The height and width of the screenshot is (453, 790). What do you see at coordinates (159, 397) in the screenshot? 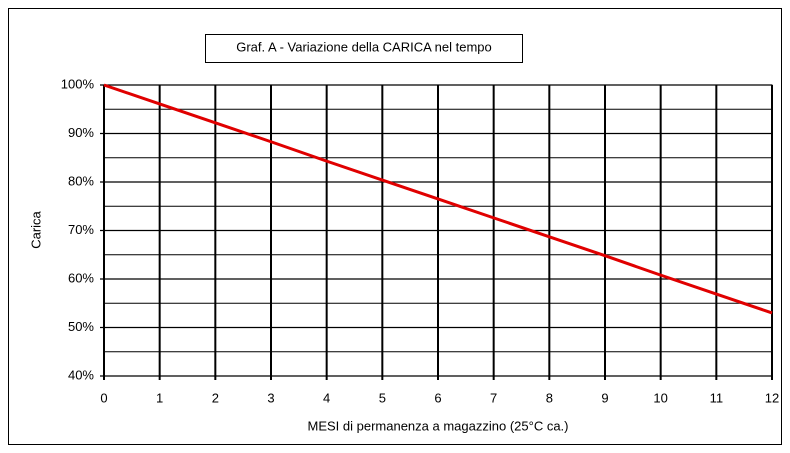
I see `x-tick-label: 1` at bounding box center [159, 397].